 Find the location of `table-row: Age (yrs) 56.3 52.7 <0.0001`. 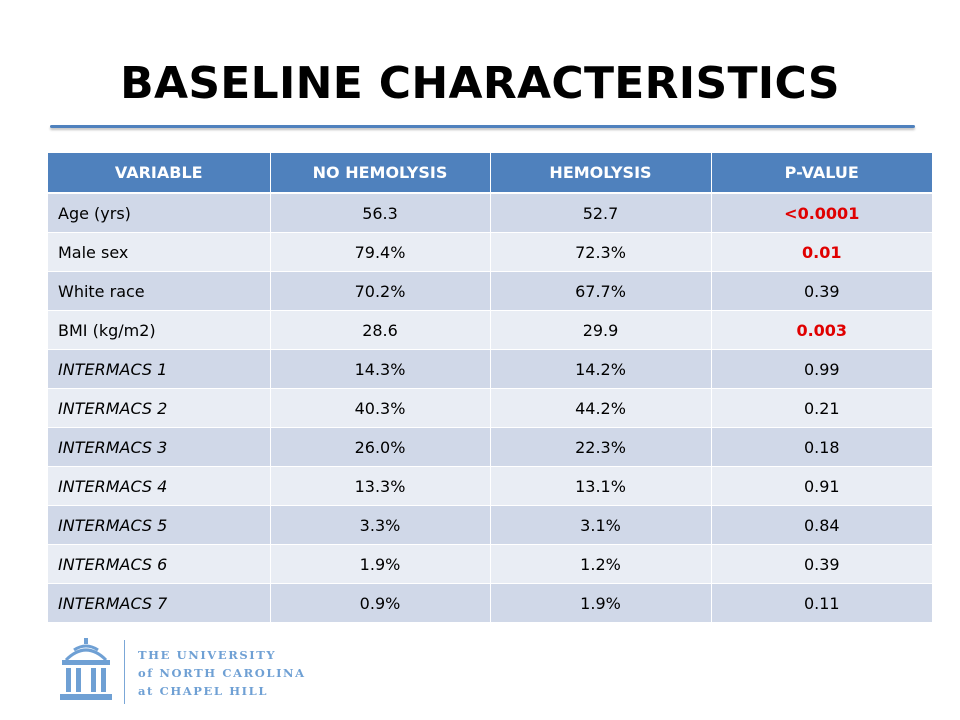

table-row: Age (yrs) 56.3 52.7 <0.0001 is located at coordinates (490, 213).